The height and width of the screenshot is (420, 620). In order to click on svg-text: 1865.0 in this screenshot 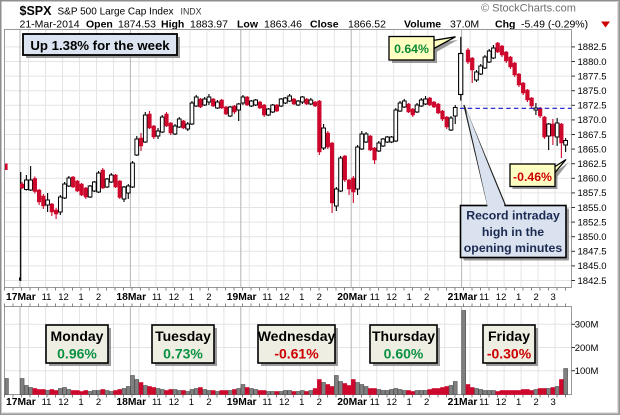, I will do `click(592, 149)`.